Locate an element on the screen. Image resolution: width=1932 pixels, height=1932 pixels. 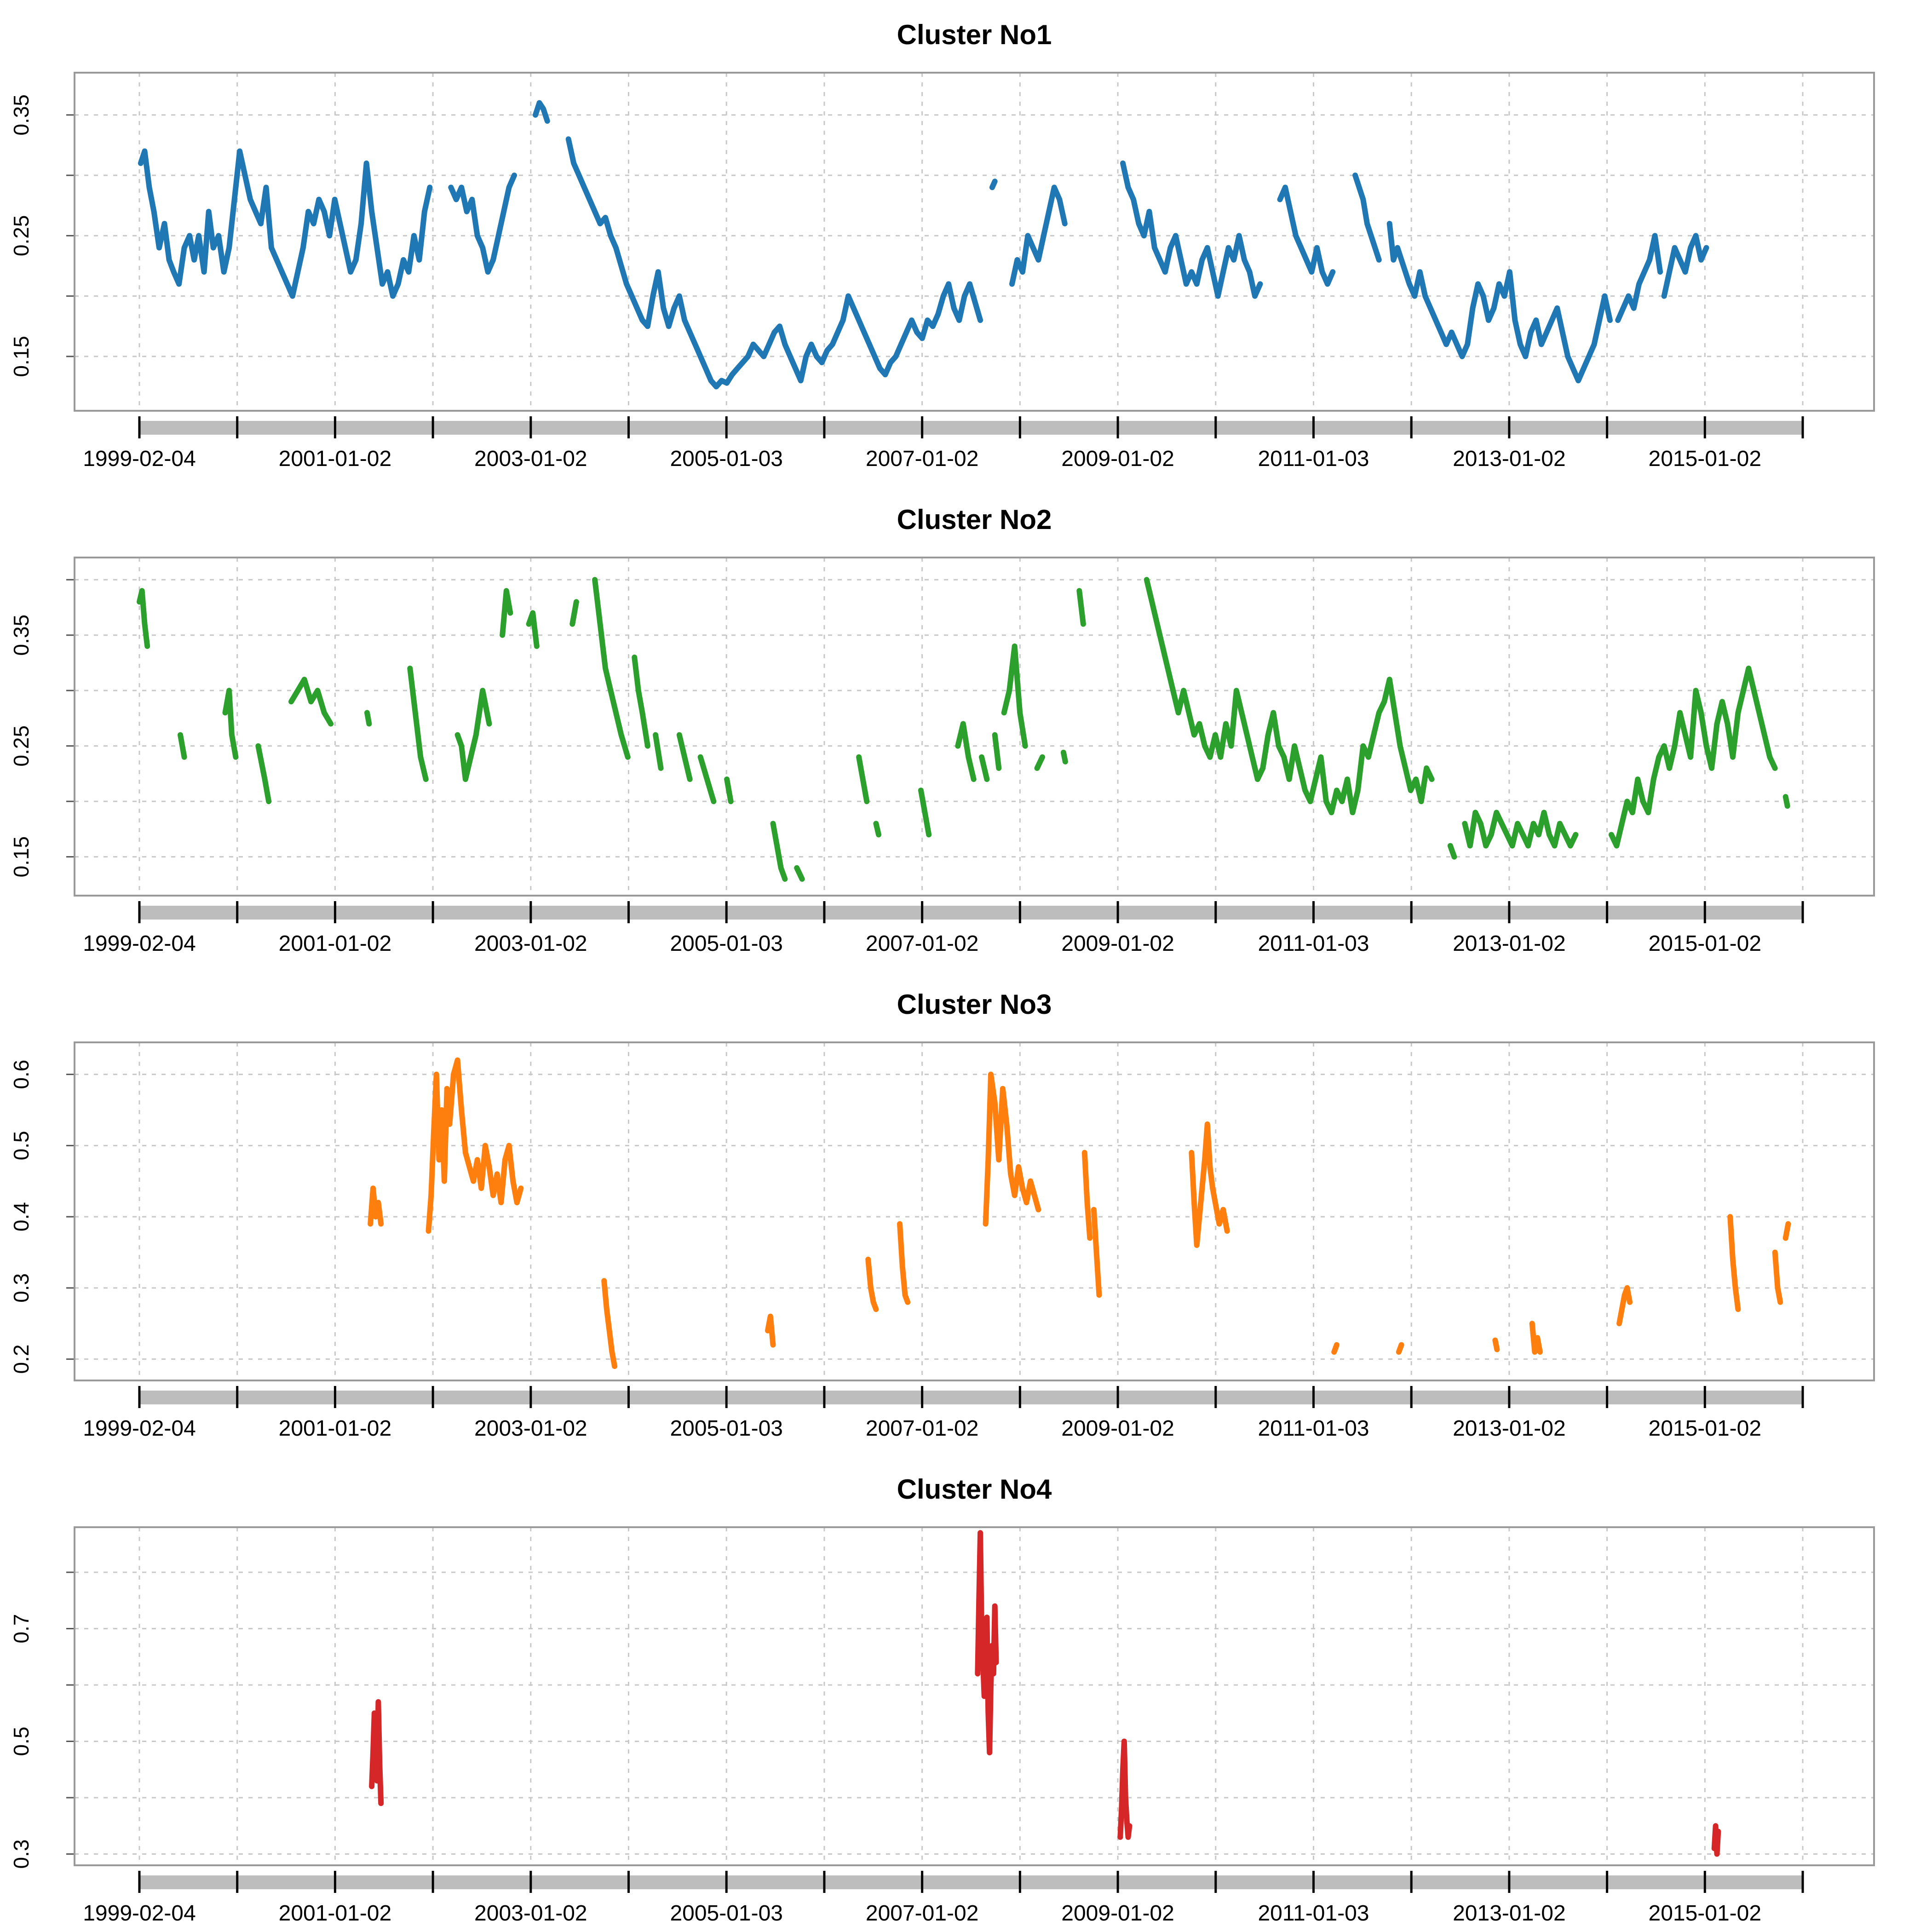
y-tick-label: 0.2 is located at coordinates (21, 1359).